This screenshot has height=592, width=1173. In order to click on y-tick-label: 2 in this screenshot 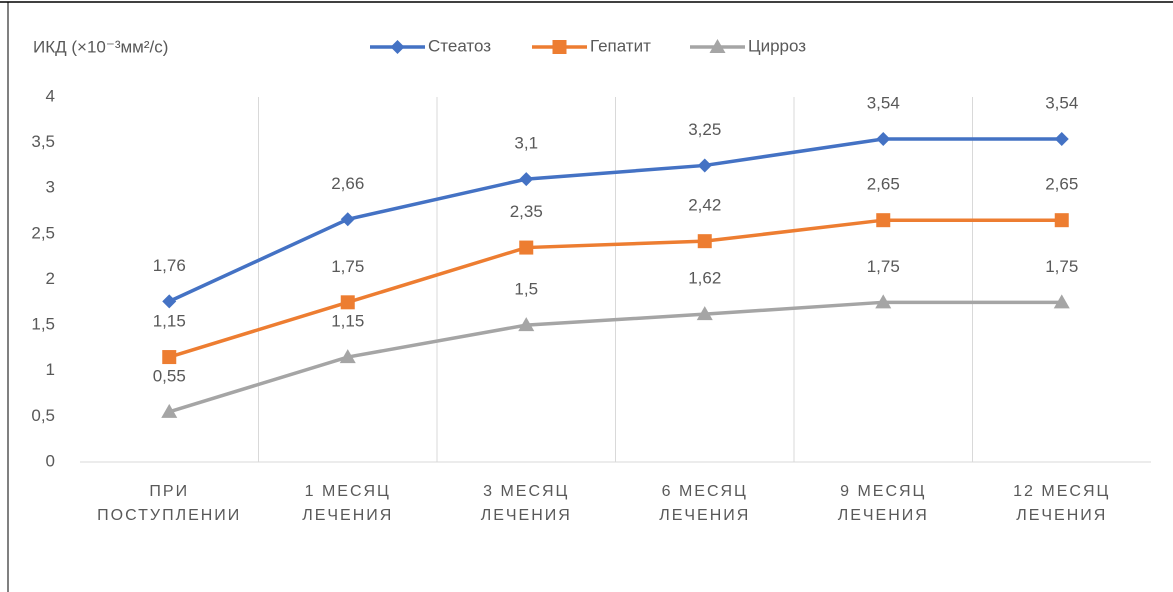, I will do `click(50, 278)`.